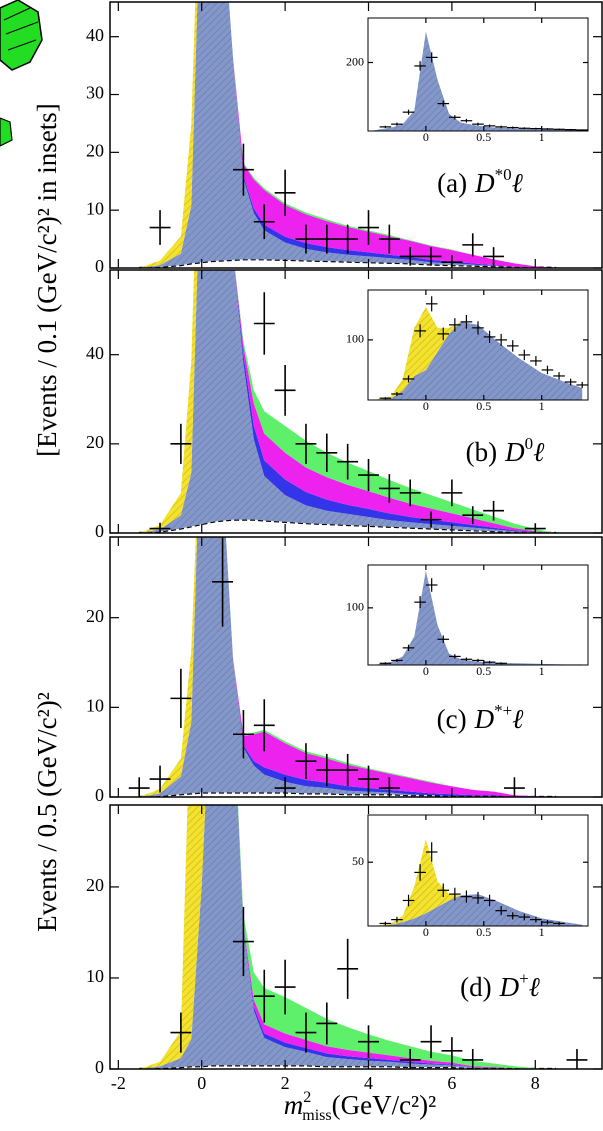 The image size is (603, 1131). Describe the element at coordinates (95, 93) in the screenshot. I see `y-tick-label: 30` at that location.